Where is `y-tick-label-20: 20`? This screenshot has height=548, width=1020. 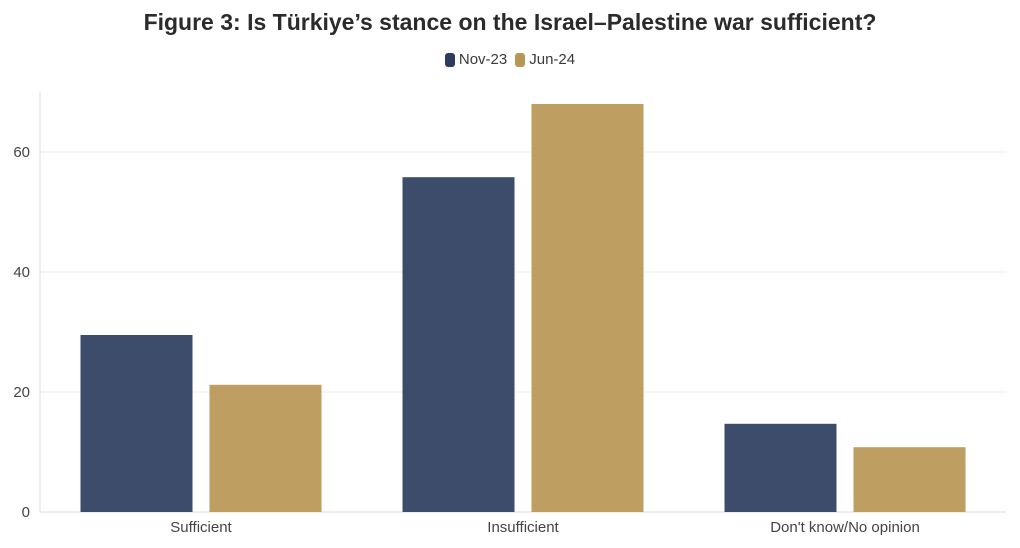
y-tick-label-20: 20 is located at coordinates (21, 392).